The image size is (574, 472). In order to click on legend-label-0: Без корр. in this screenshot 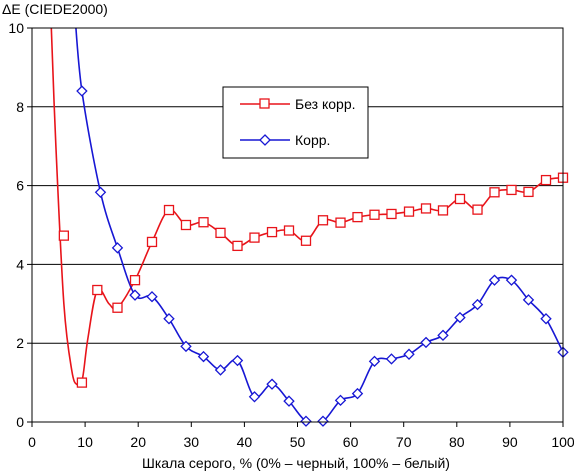, I will do `click(325, 104)`.